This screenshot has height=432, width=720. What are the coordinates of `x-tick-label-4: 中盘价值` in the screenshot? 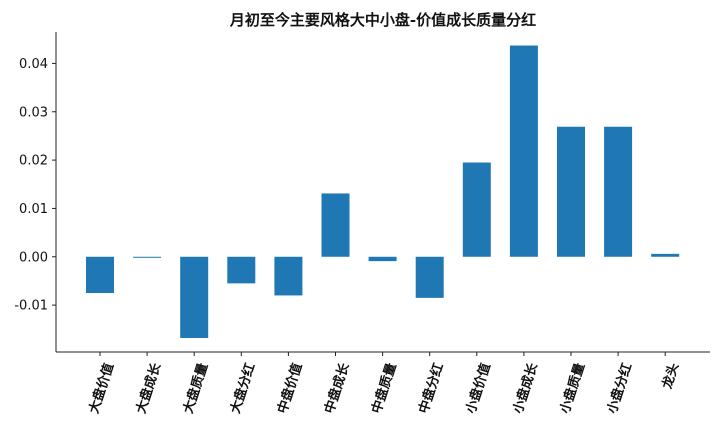 It's located at (289, 388).